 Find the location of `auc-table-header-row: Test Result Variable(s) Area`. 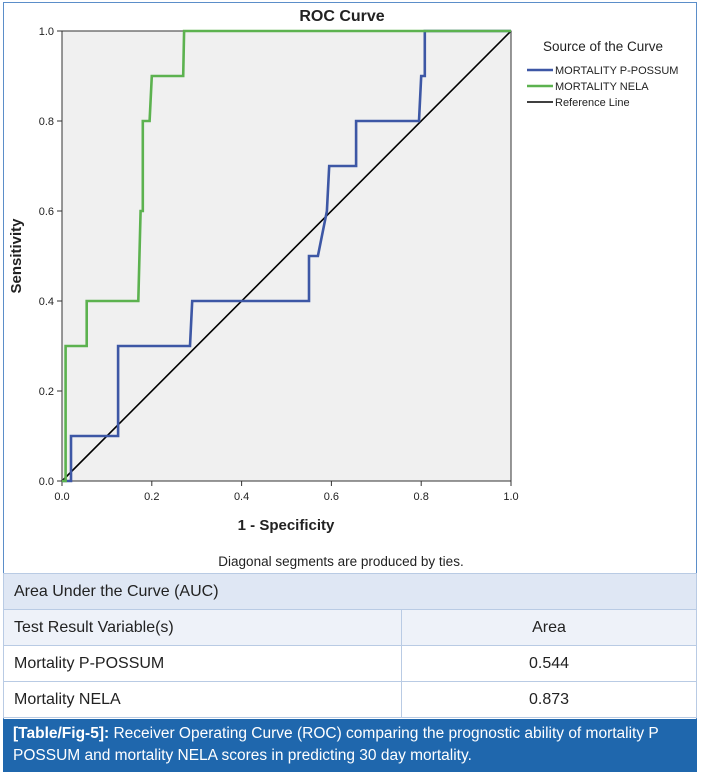

auc-table-header-row: Test Result Variable(s) Area is located at coordinates (350, 627).